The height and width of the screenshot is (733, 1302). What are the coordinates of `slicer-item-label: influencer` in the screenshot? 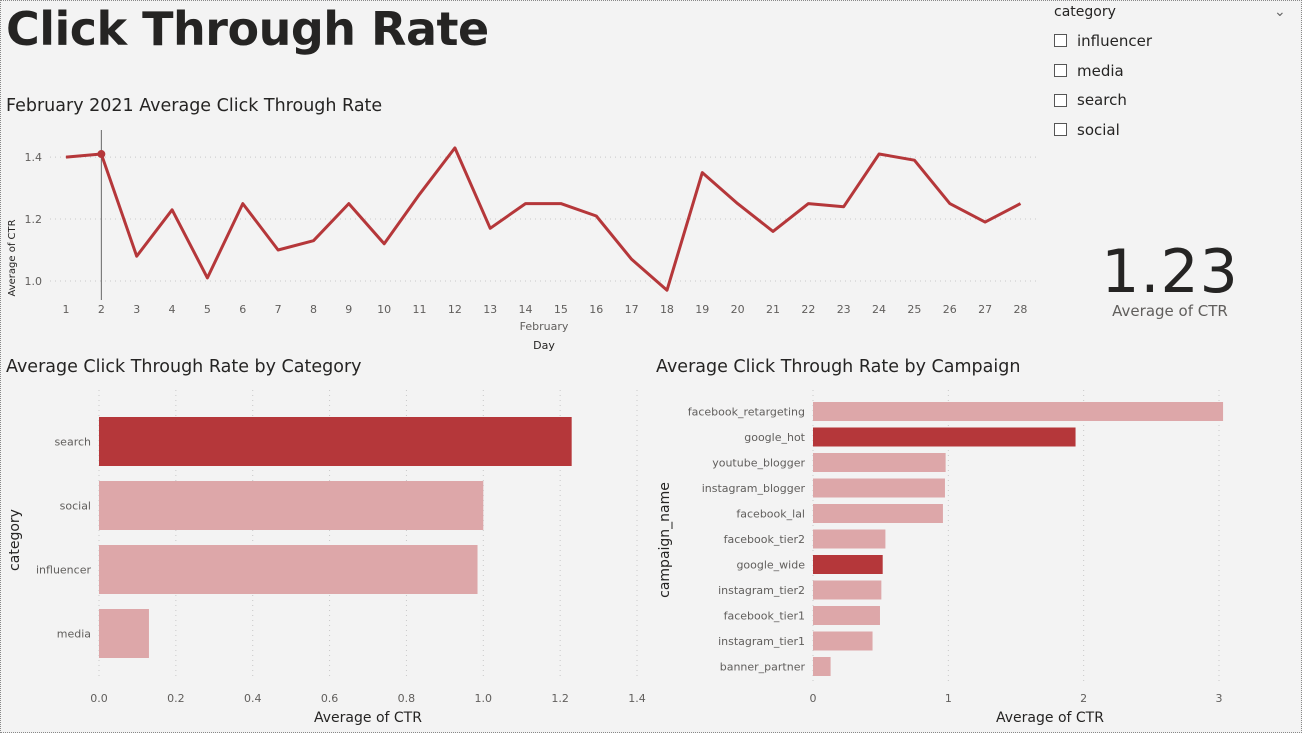 It's located at (1115, 40).